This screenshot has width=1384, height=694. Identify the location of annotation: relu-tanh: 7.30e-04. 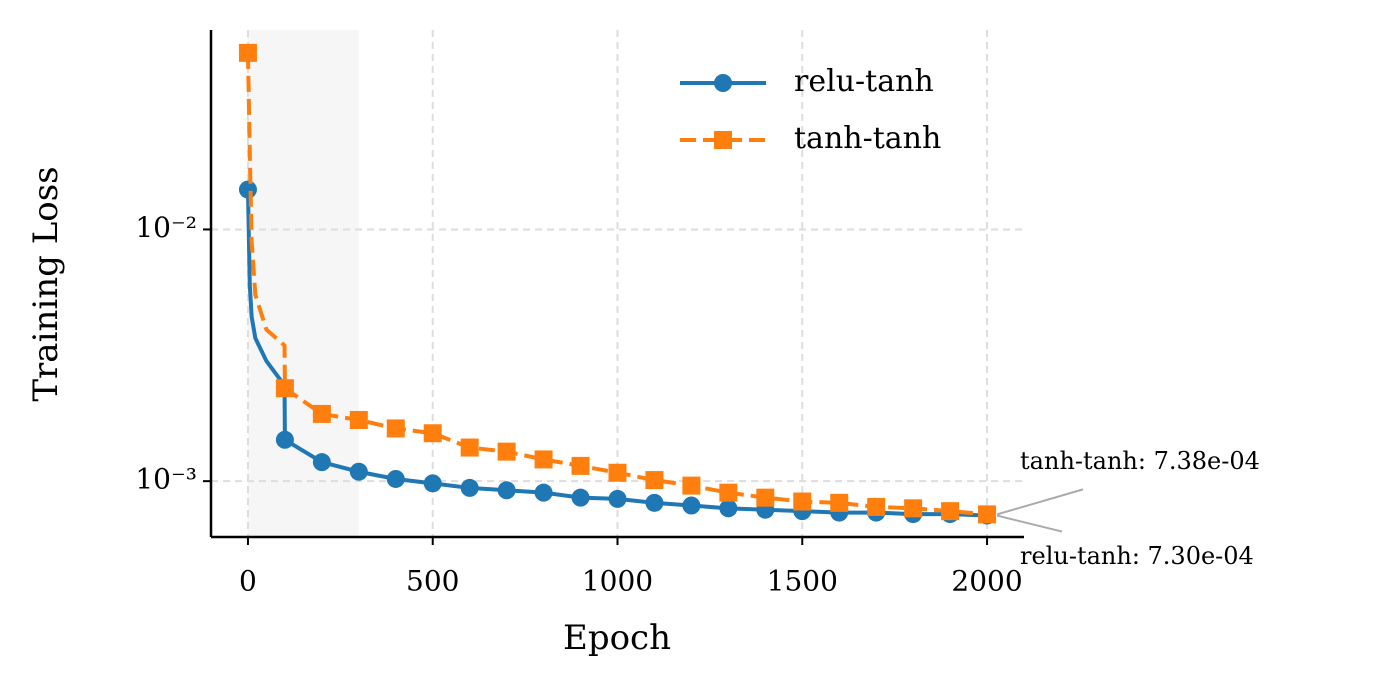
(1137, 556).